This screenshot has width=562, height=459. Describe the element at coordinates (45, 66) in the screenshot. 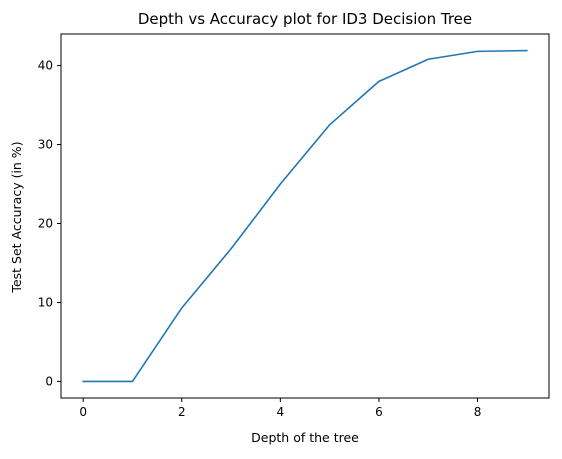

I see `y-tick-label: 40` at that location.